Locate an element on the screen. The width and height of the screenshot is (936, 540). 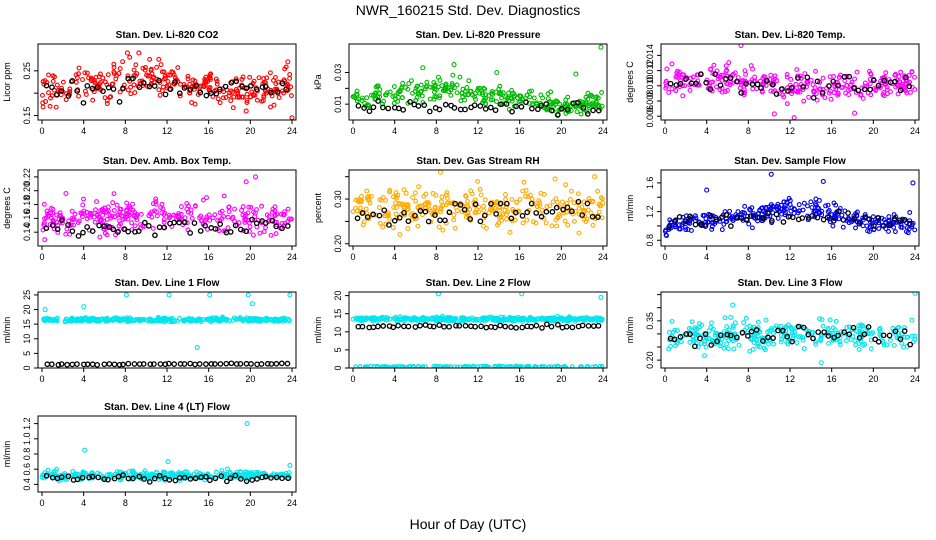
data-points is located at coordinates (790, 205).